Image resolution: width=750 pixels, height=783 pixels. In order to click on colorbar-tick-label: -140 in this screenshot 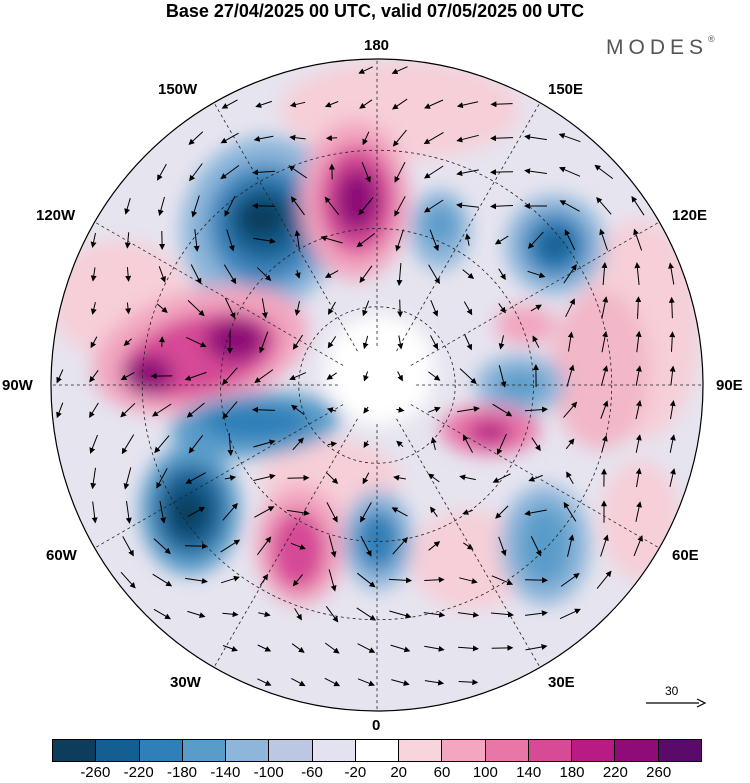, I will do `click(225, 772)`.